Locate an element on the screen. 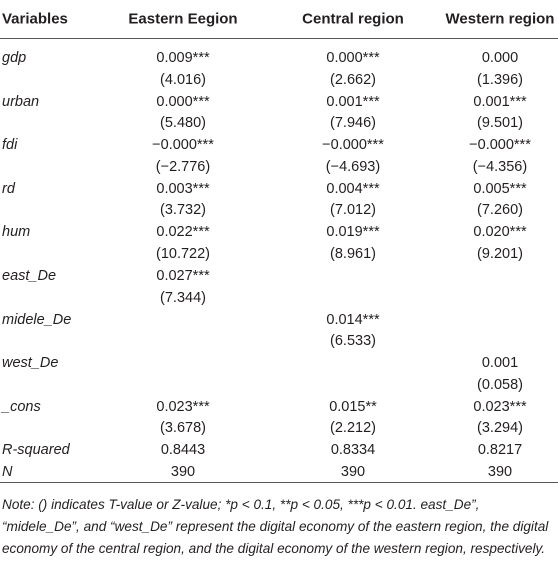  coefficient: 0.004*** is located at coordinates (353, 188).